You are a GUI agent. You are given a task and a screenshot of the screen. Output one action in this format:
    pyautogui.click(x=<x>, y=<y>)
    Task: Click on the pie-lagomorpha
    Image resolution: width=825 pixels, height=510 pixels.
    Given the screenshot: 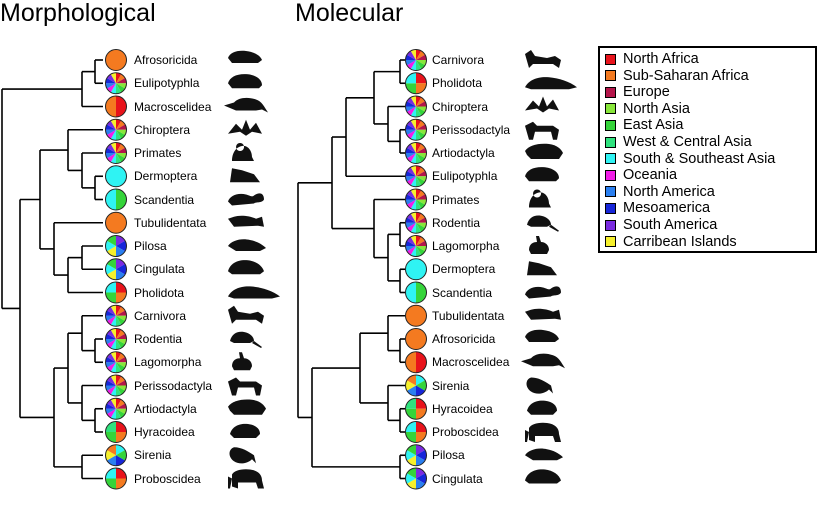 What is the action you would take?
    pyautogui.click(x=416, y=246)
    